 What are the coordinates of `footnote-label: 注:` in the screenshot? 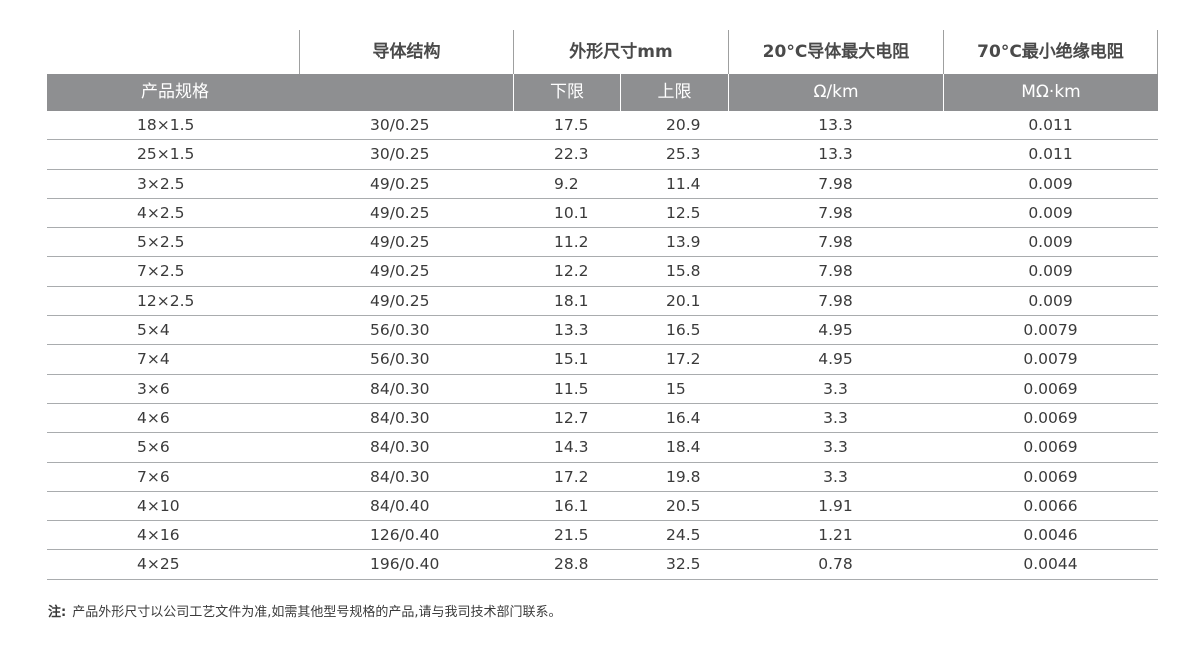 It's located at (57, 612).